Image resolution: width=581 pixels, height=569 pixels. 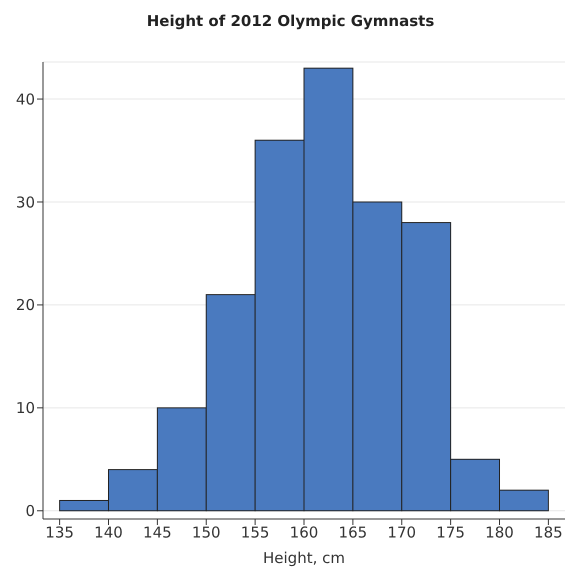 What do you see at coordinates (108, 533) in the screenshot?
I see `x-tick-label: 140` at bounding box center [108, 533].